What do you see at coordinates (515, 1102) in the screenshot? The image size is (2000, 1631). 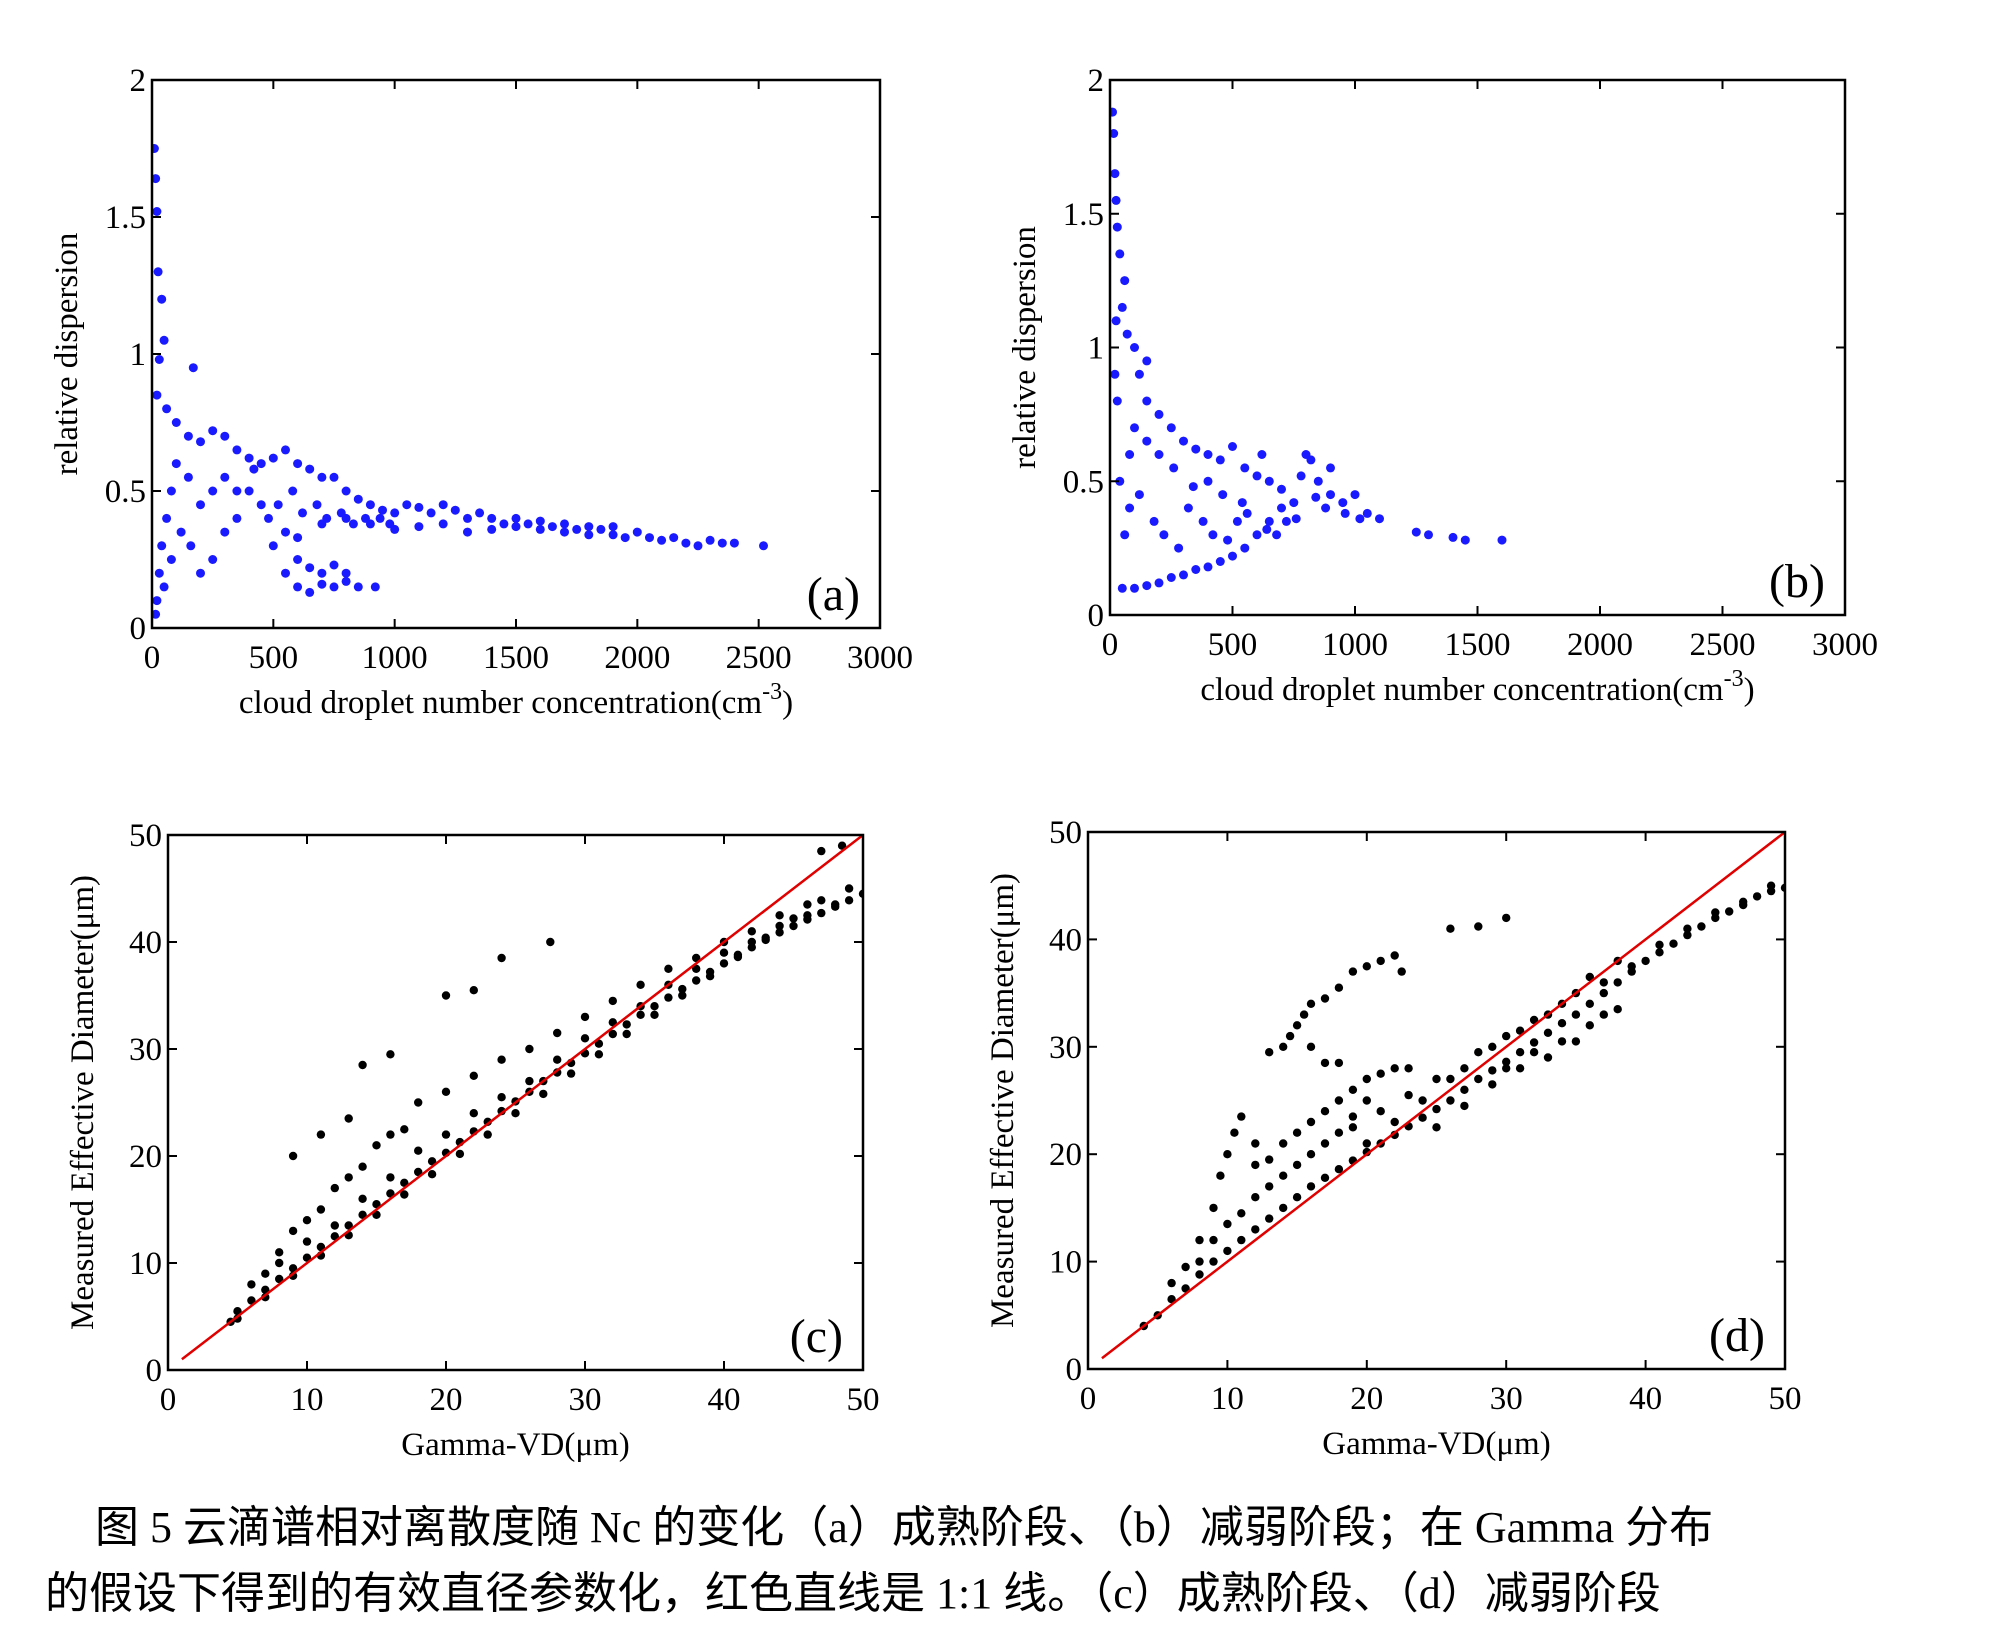 I see `axes-frame` at bounding box center [515, 1102].